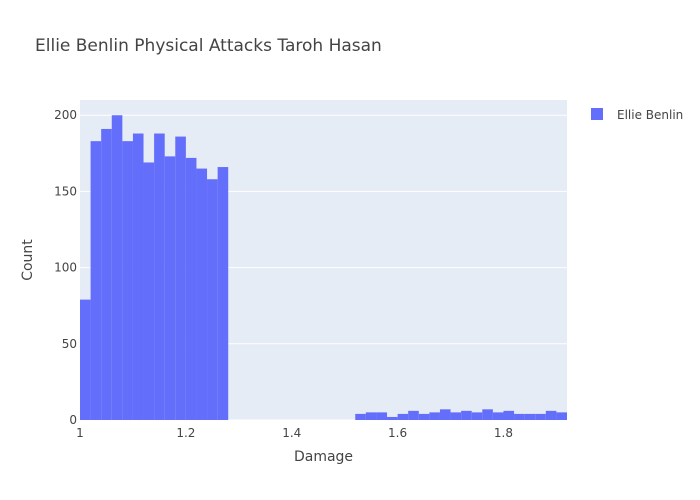 The height and width of the screenshot is (500, 700). What do you see at coordinates (65, 115) in the screenshot?
I see `y-tick-label: 200` at bounding box center [65, 115].